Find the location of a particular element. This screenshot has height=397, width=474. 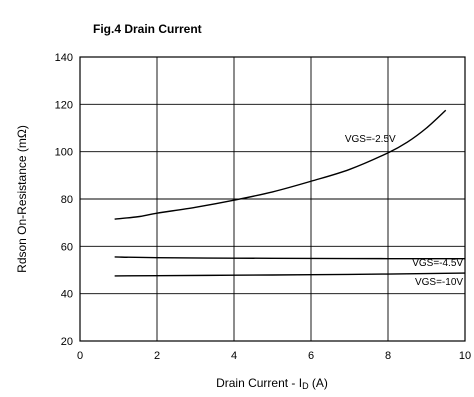

y-tick-label: 140 is located at coordinates (64, 58).